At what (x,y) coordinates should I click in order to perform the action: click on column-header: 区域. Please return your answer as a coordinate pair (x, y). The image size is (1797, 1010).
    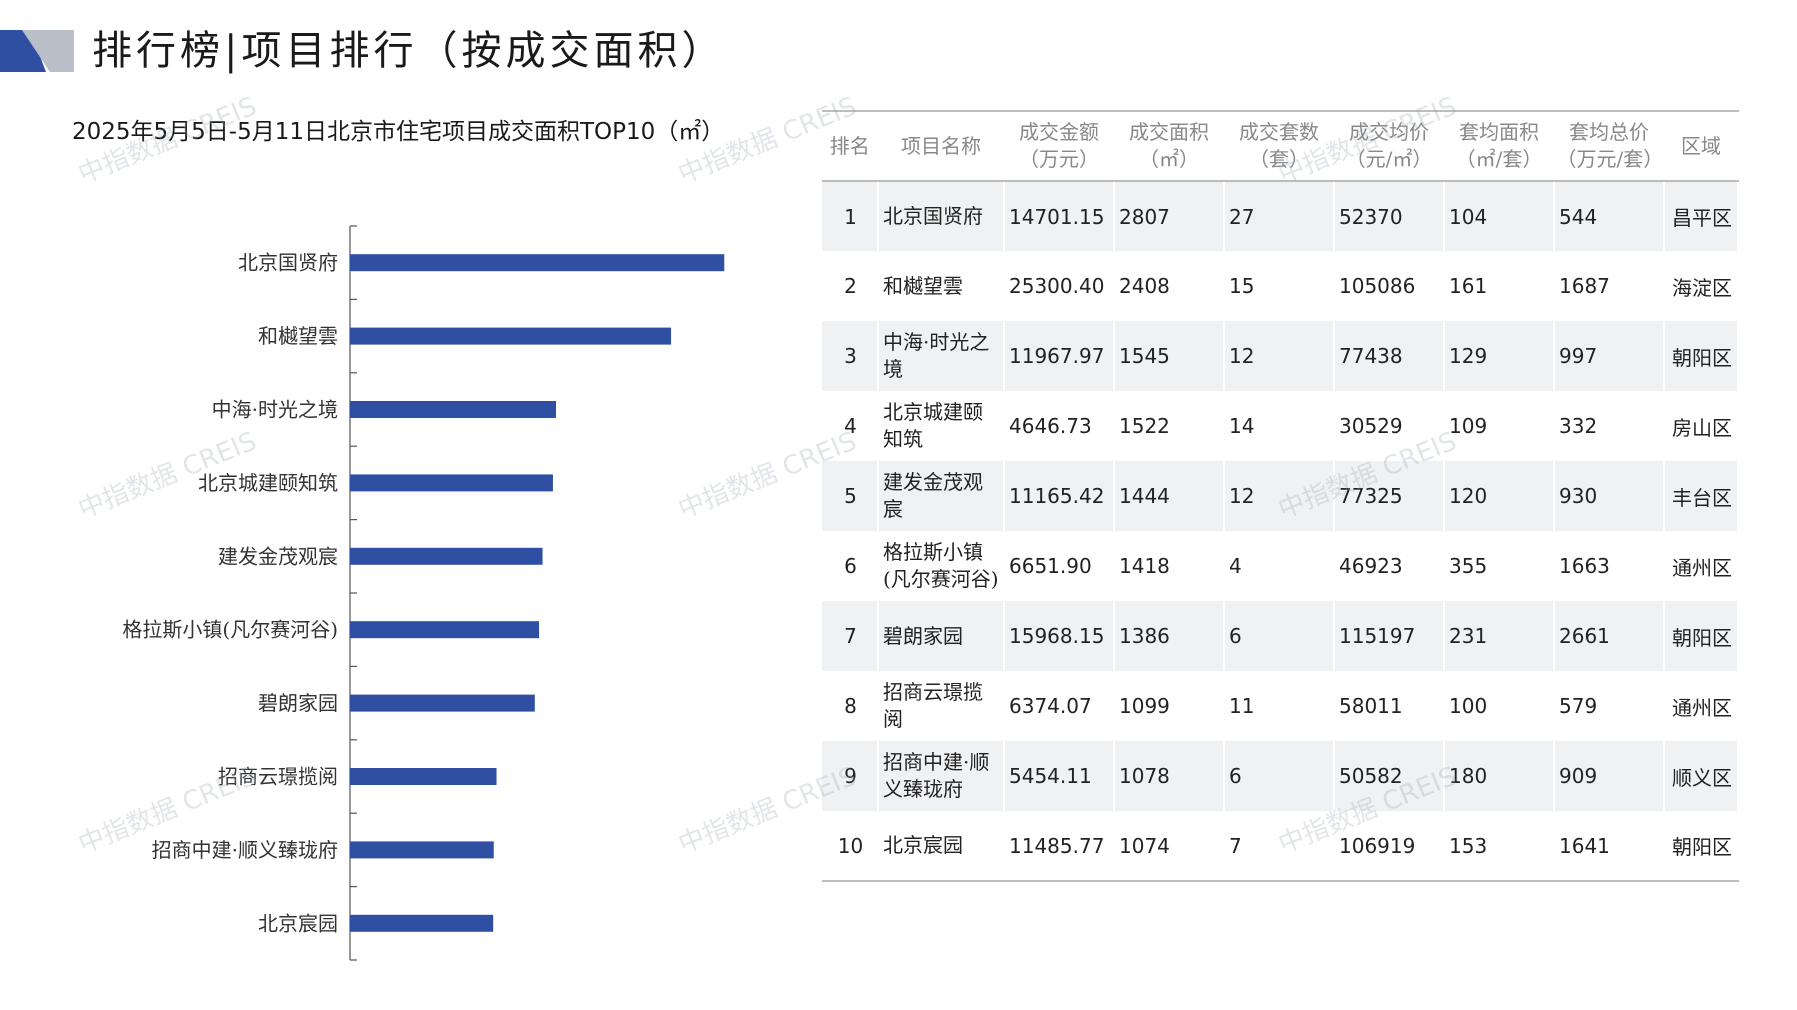
    Looking at the image, I should click on (1701, 146).